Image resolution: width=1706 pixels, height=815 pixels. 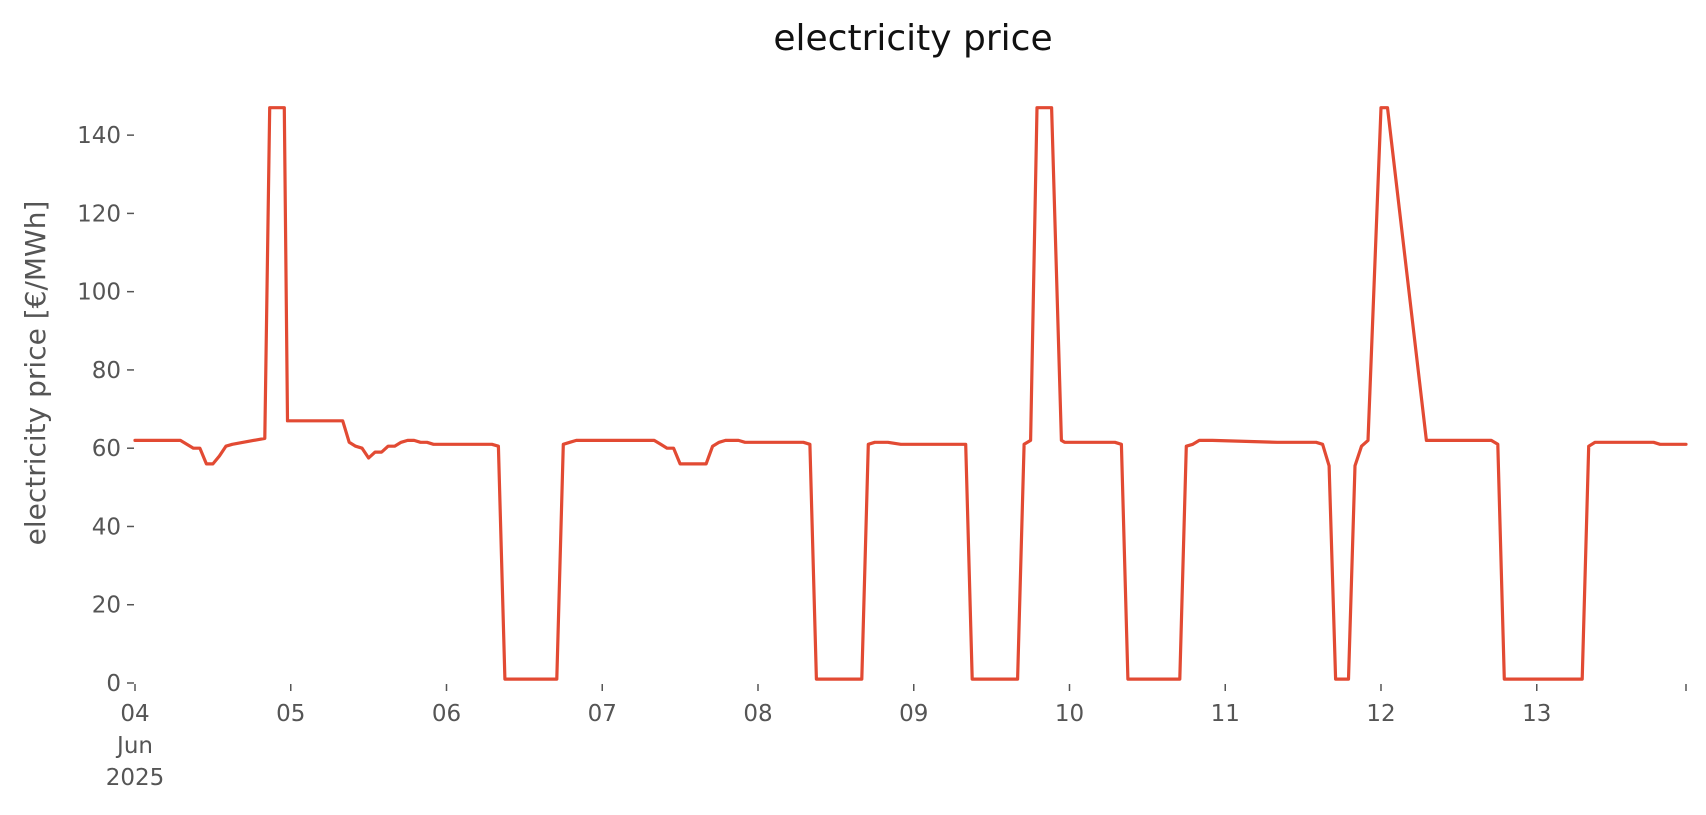 I want to click on x-tick-label: 13, so click(x=1536, y=714).